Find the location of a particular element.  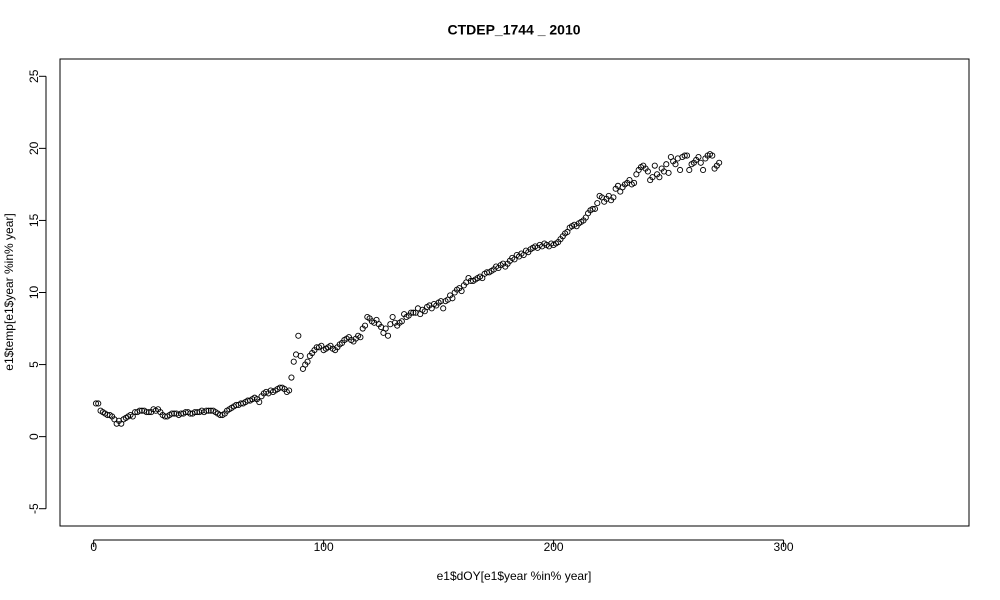

y-tick-label: 25 is located at coordinates (34, 76).